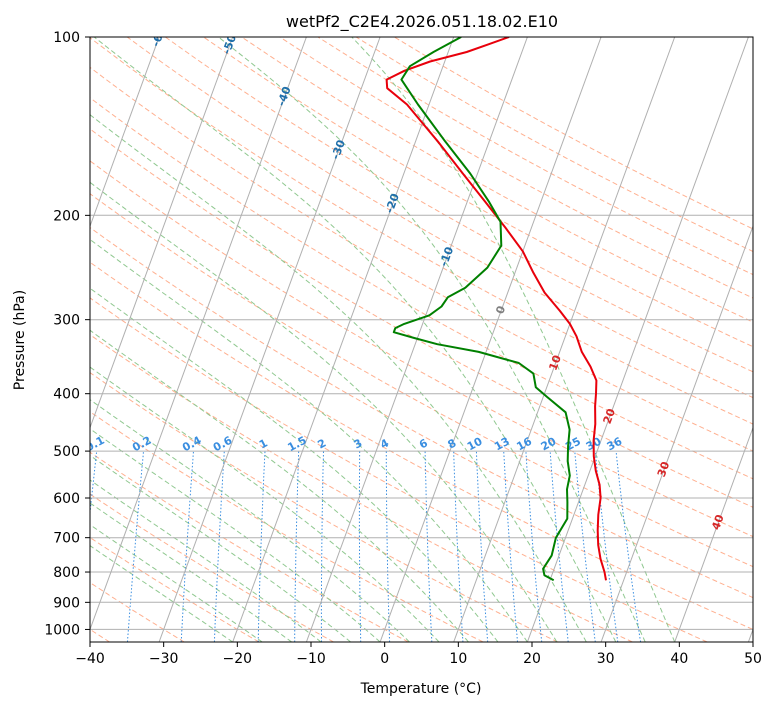 This screenshot has width=775, height=708. What do you see at coordinates (66, 216) in the screenshot?
I see `y-tick-label: 200` at bounding box center [66, 216].